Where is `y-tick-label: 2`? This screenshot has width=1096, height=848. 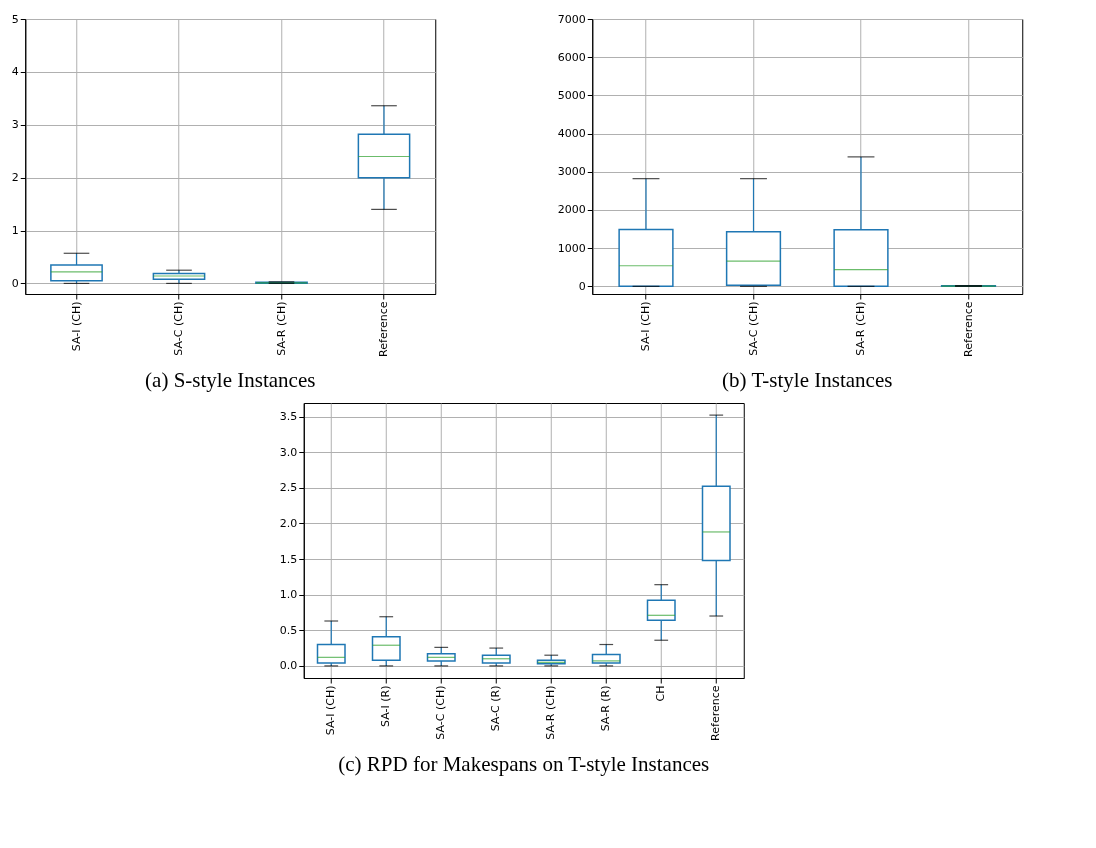 y-tick-label: 2 is located at coordinates (15, 178).